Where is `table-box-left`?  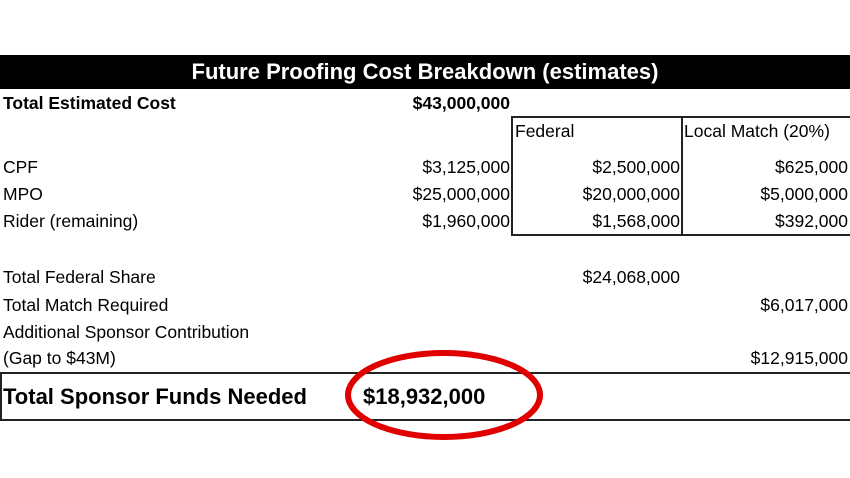
table-box-left is located at coordinates (512, 176).